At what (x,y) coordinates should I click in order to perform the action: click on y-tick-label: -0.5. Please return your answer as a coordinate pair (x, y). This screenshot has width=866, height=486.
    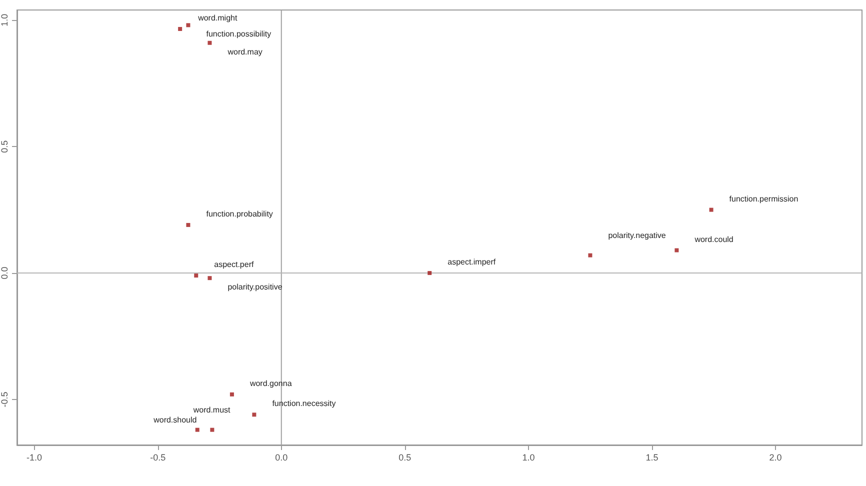
    Looking at the image, I should click on (5, 400).